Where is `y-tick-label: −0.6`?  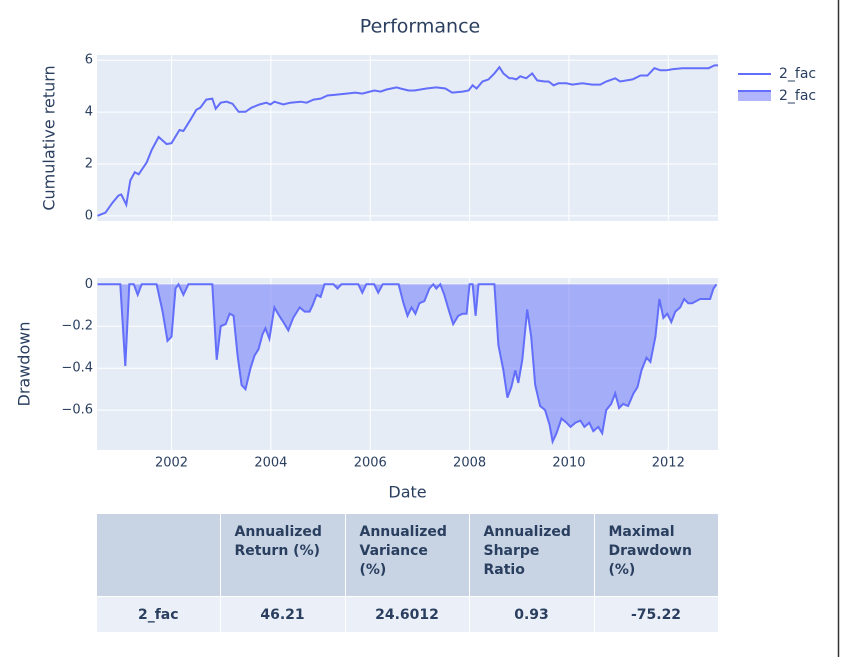
y-tick-label: −0.6 is located at coordinates (77, 410).